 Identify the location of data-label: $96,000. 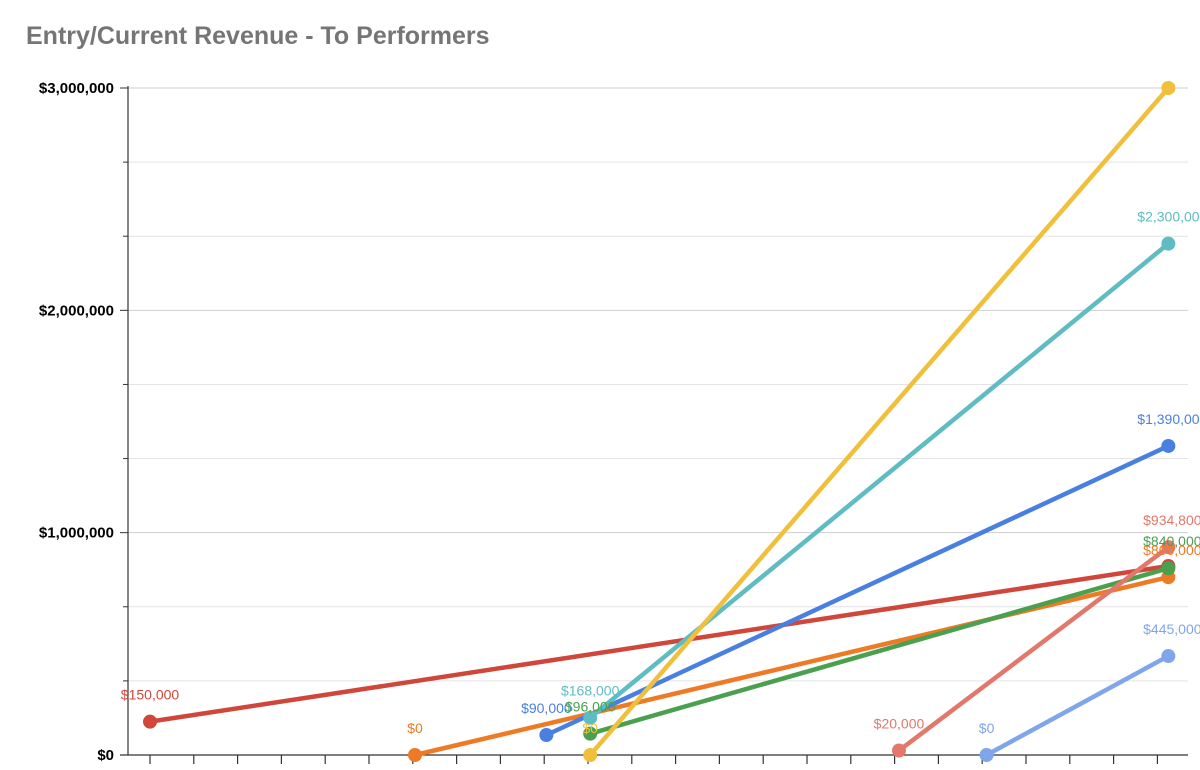
(590, 707).